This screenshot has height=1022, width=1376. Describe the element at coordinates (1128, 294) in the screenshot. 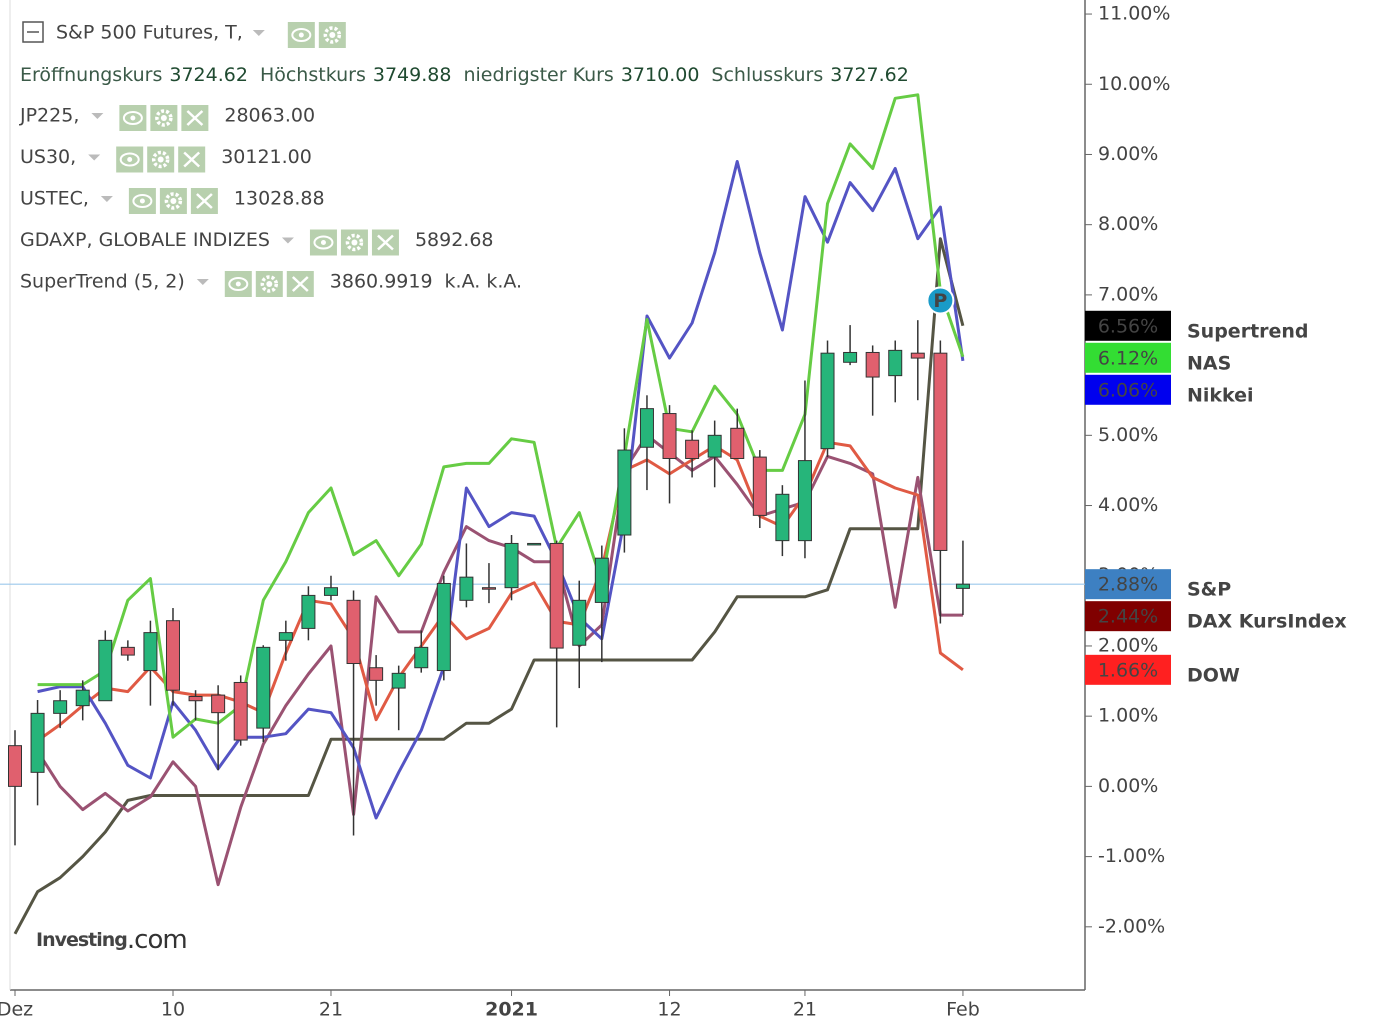

I see `y-tick-label: 7.00%` at that location.